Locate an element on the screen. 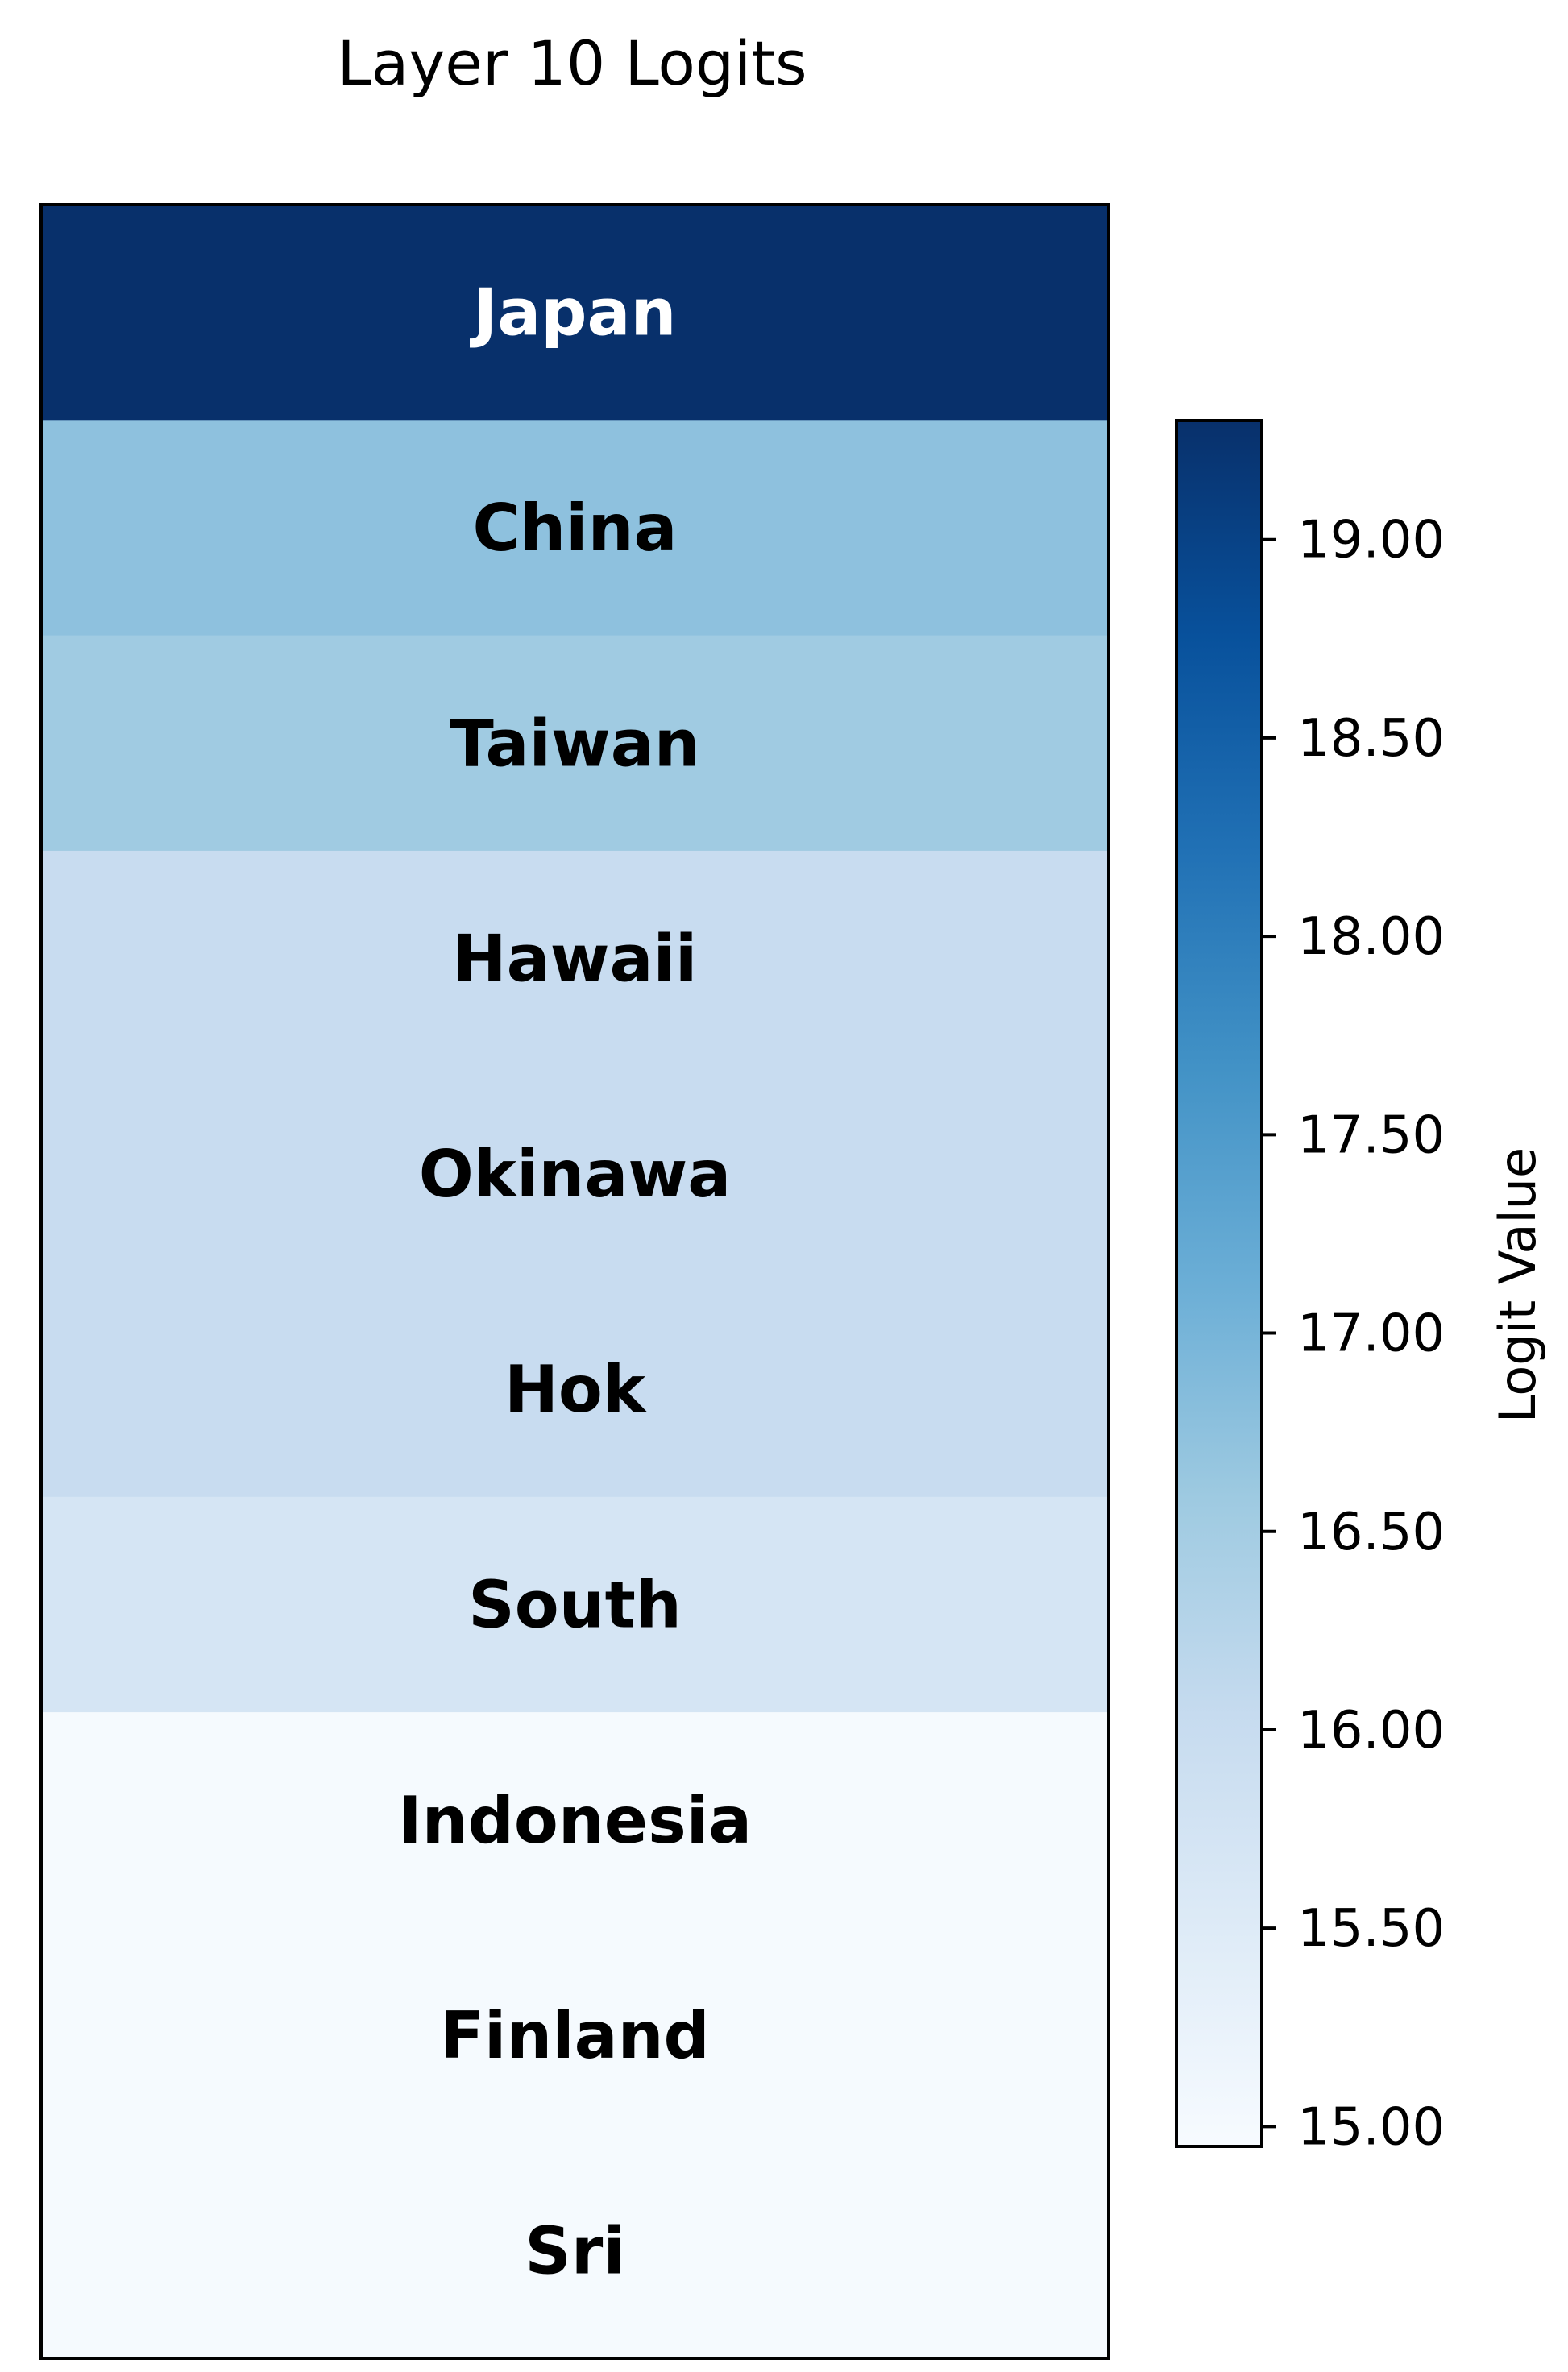  colorbar-tick-label: 16.00 is located at coordinates (1371, 1731).